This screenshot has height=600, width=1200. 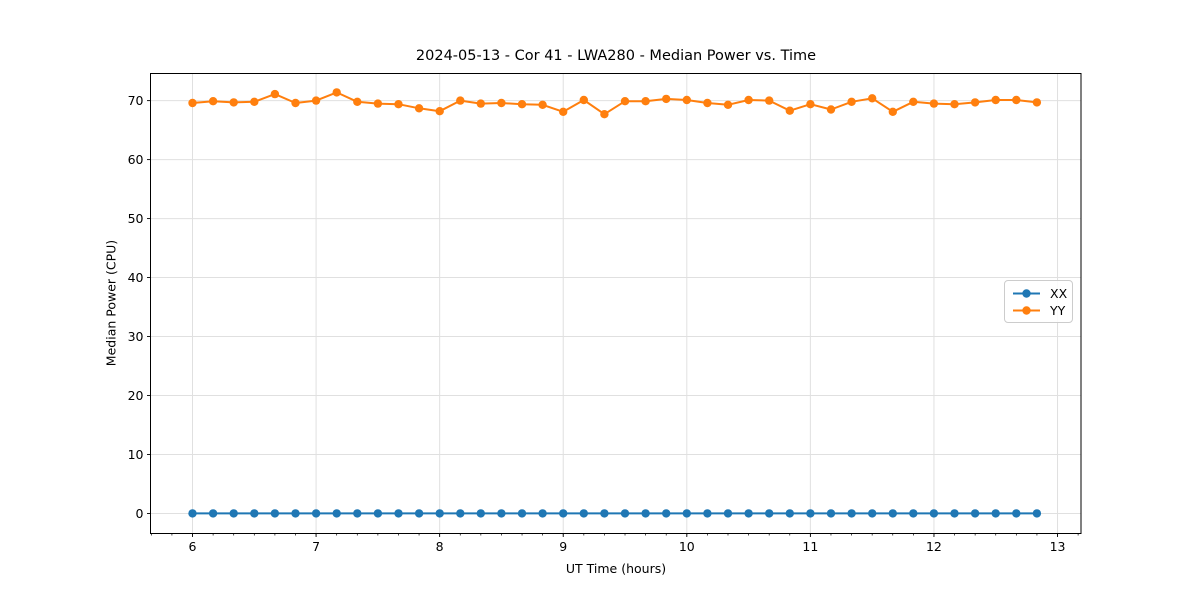 I want to click on svg-text: 9, so click(x=563, y=546).